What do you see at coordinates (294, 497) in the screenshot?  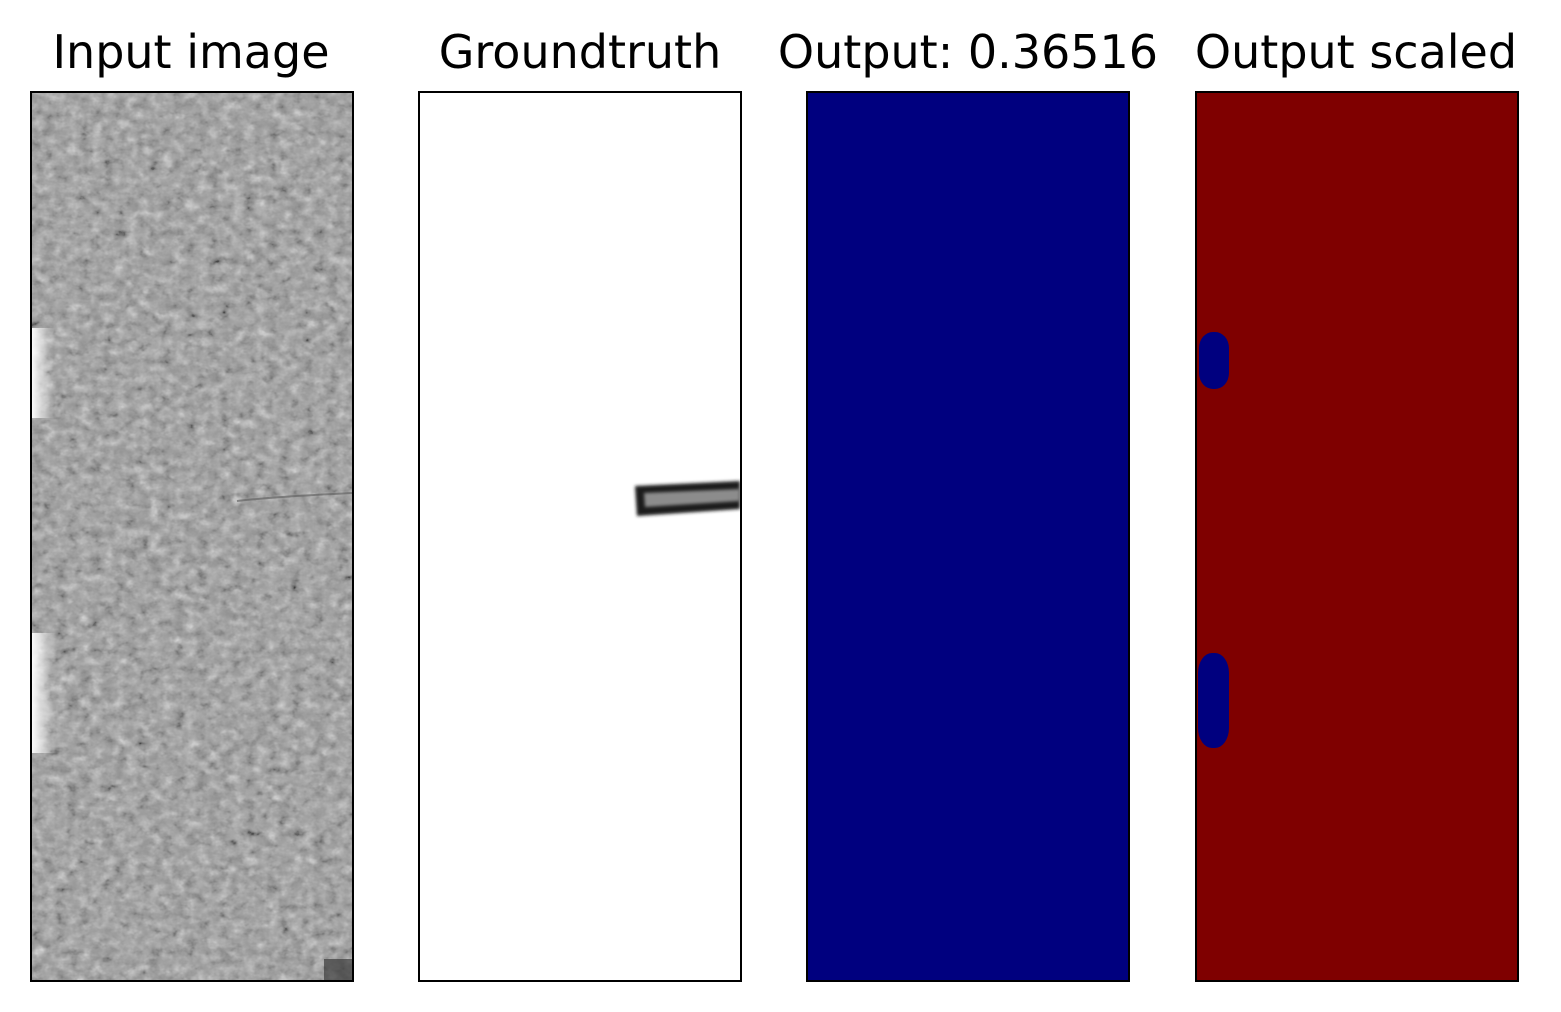 I see `input-crack-line` at bounding box center [294, 497].